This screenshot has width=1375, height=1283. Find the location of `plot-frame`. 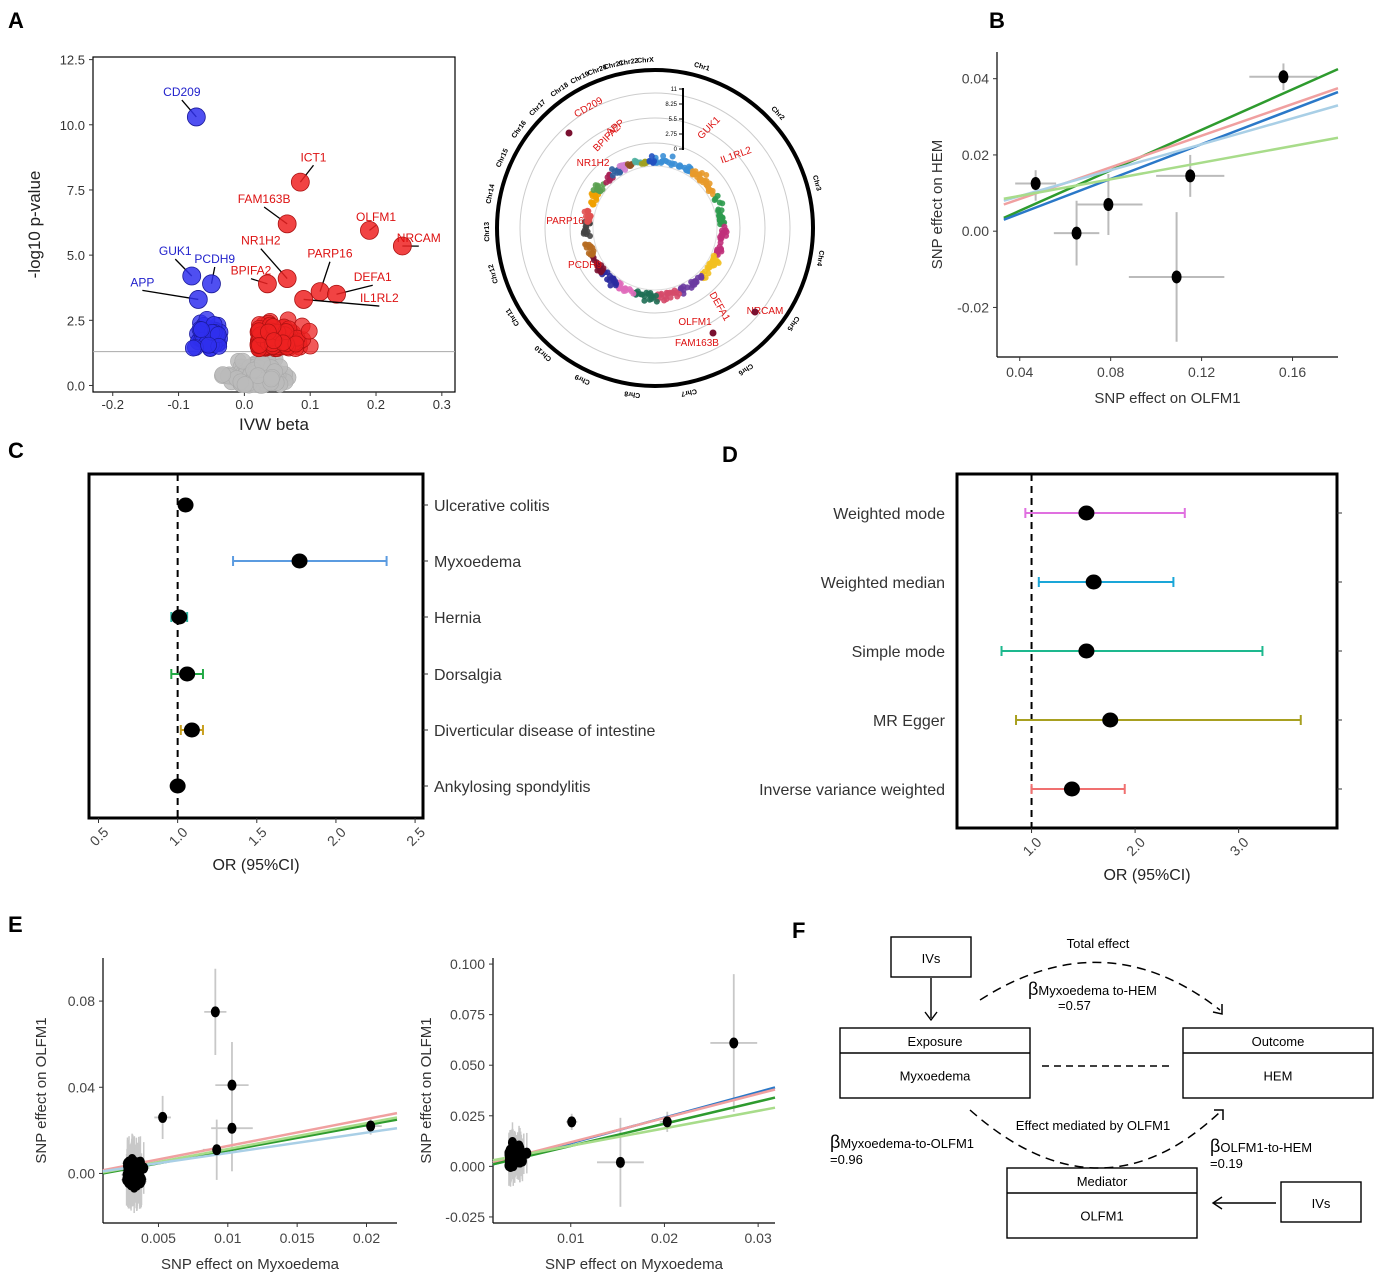

plot-frame is located at coordinates (256, 646).